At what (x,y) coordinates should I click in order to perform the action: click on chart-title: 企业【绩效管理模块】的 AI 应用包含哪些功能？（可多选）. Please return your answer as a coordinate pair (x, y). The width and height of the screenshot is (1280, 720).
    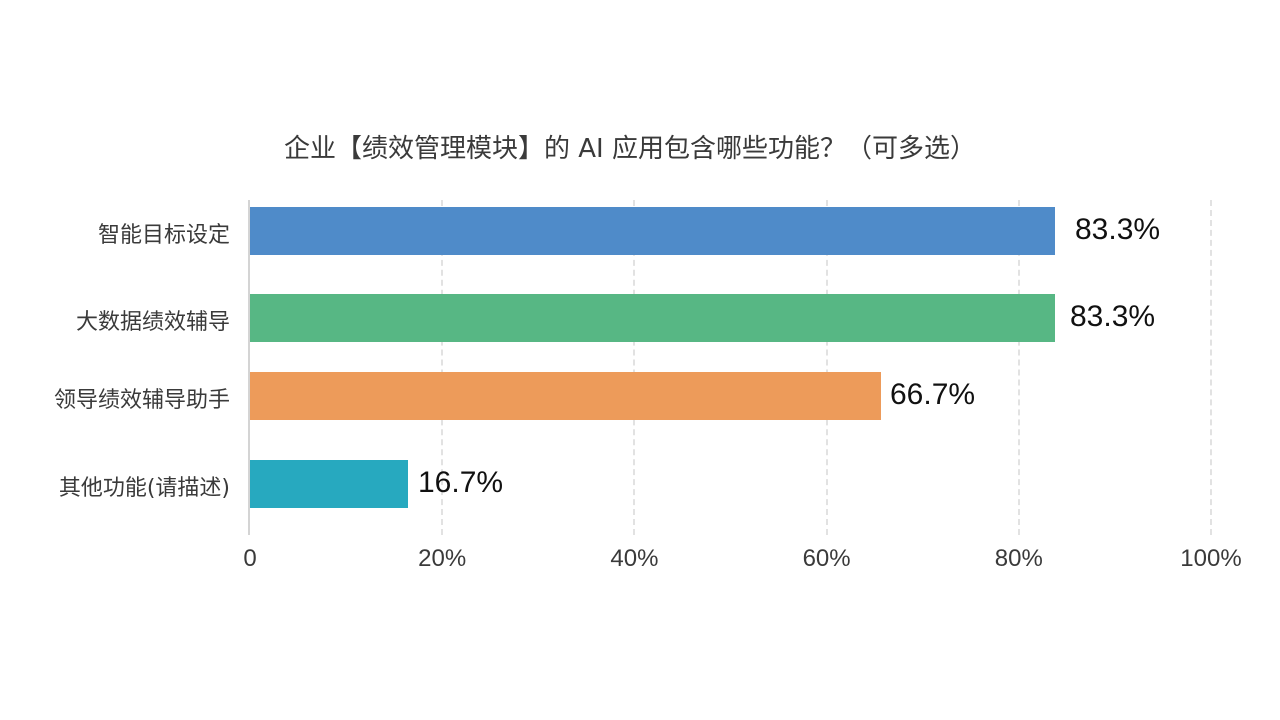
    Looking at the image, I should click on (630, 149).